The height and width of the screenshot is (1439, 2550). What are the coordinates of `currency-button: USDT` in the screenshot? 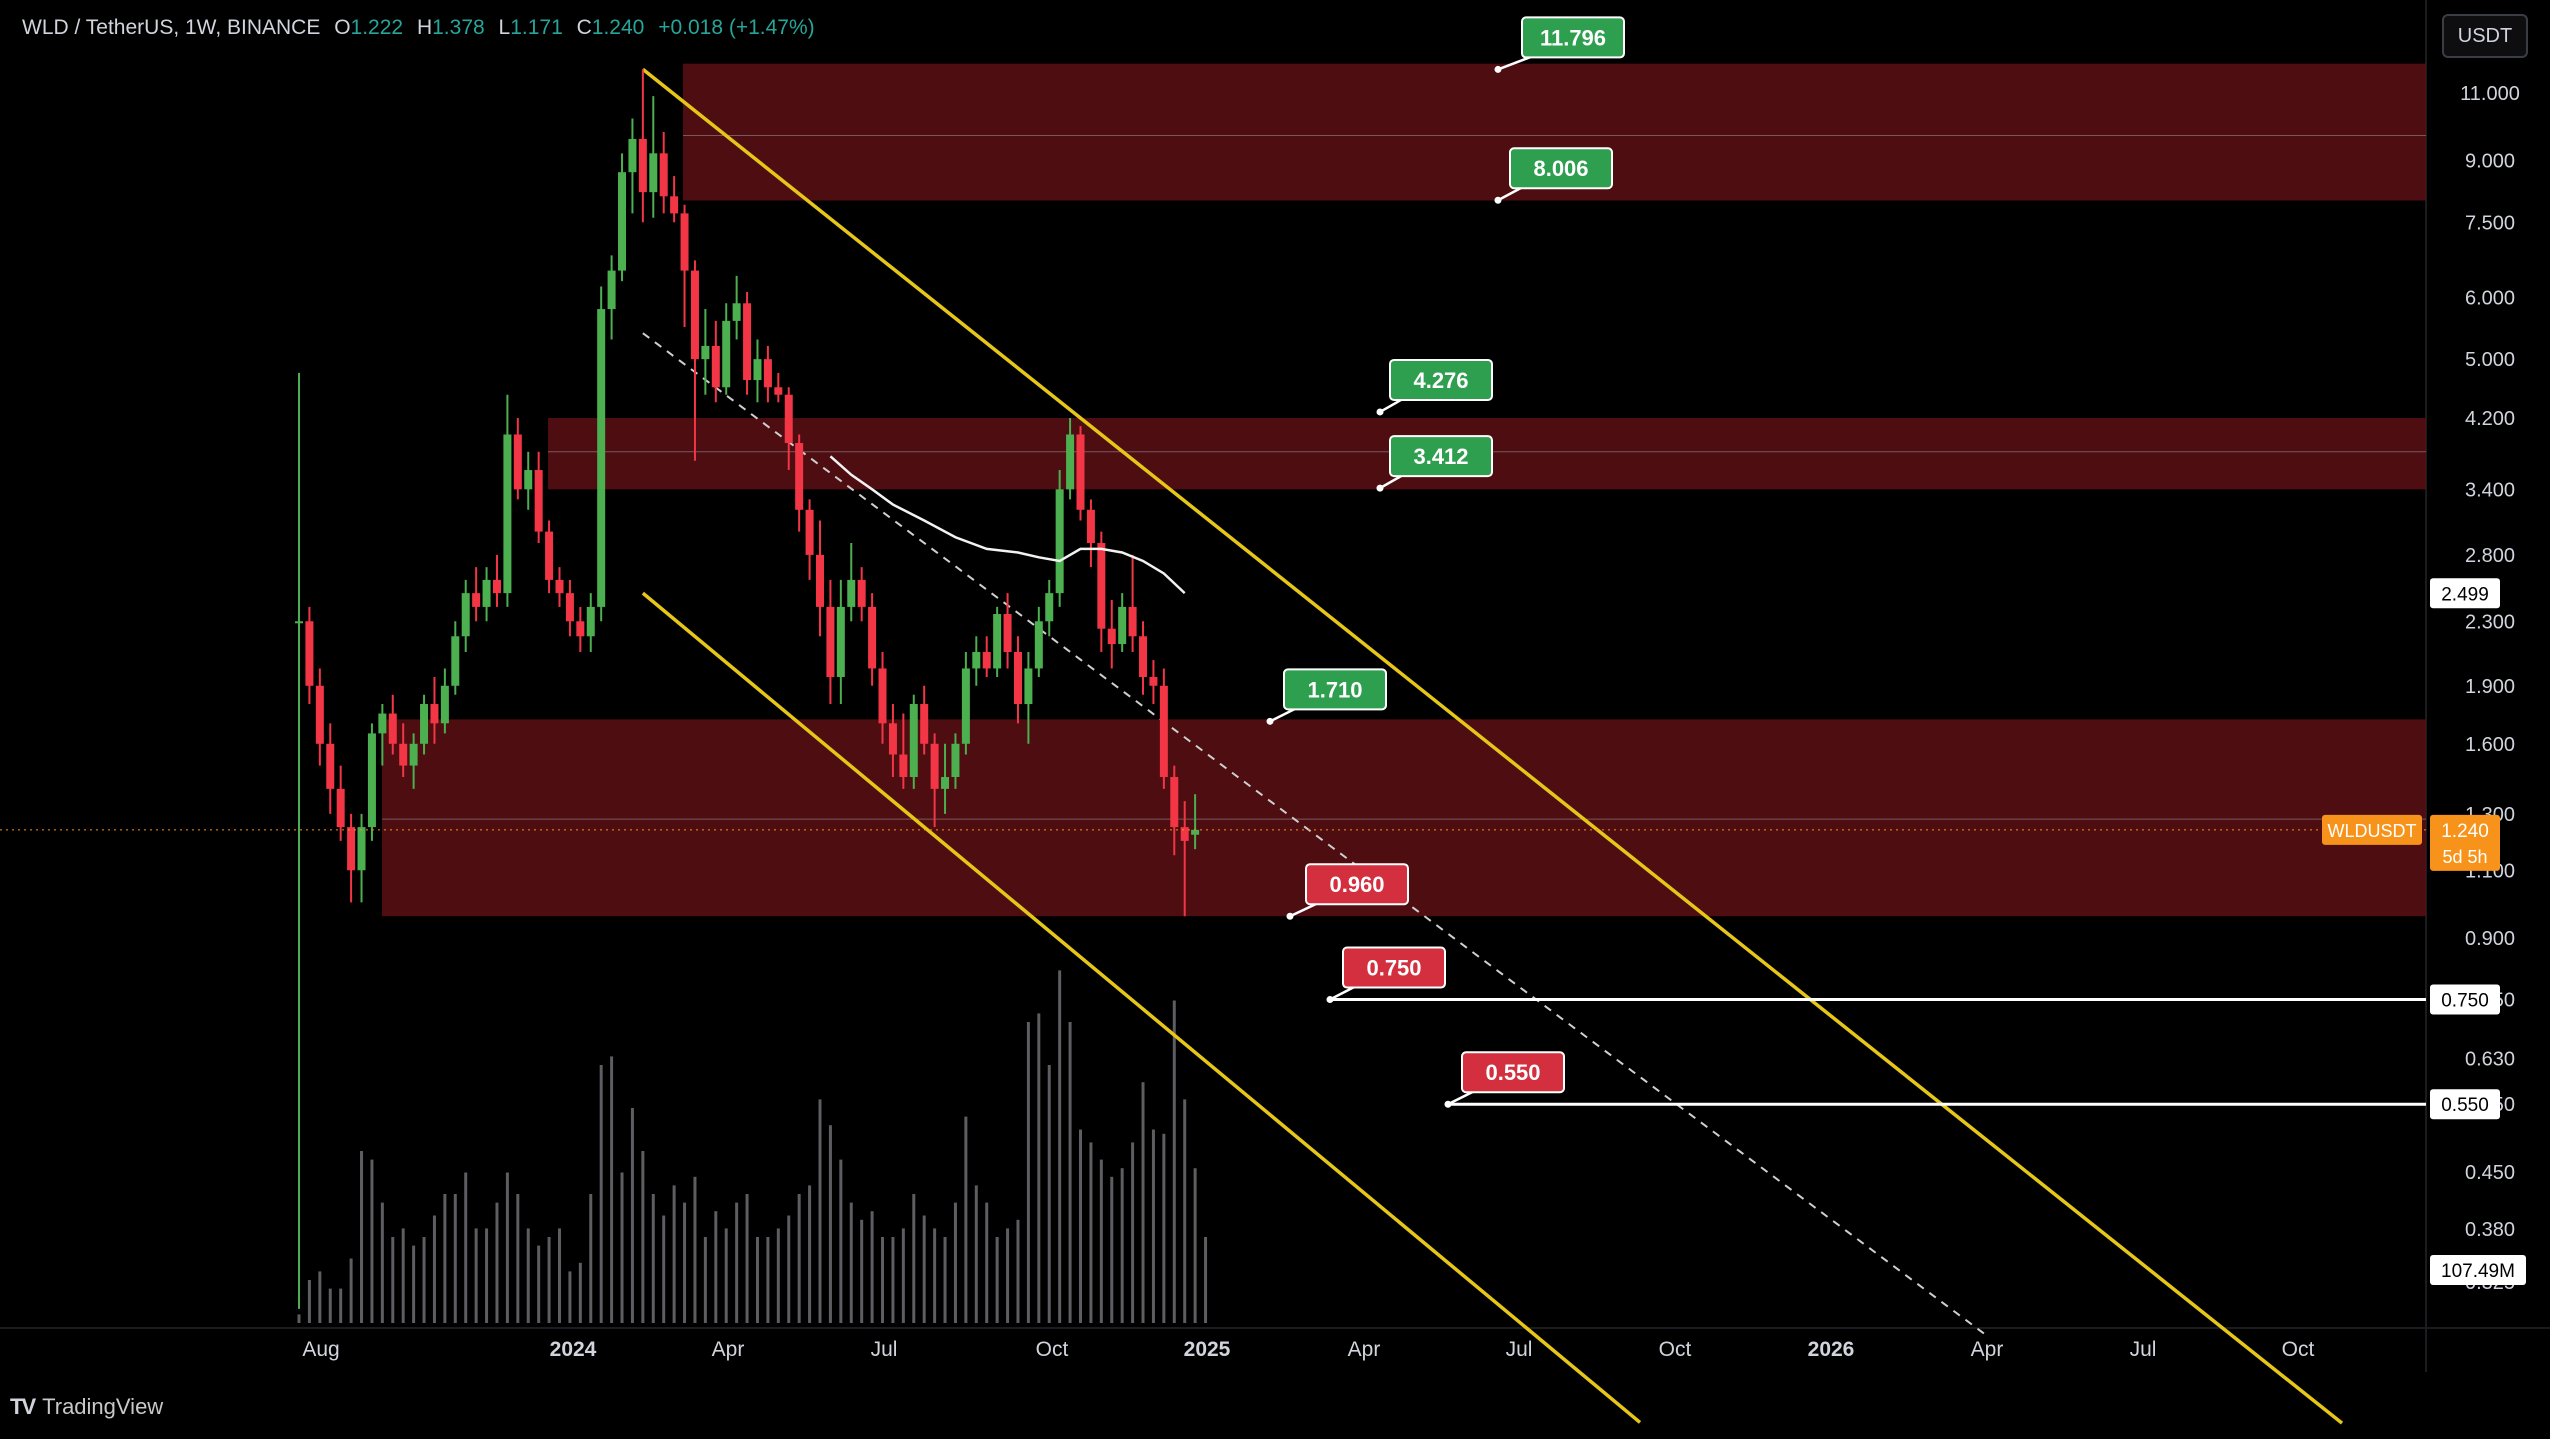 It's located at (2485, 36).